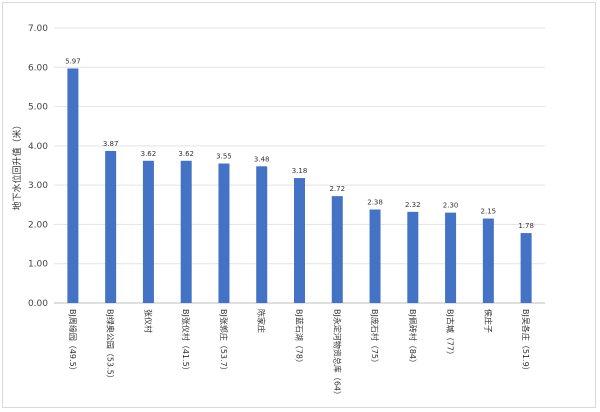  Describe the element at coordinates (17, 165) in the screenshot. I see `y-axis-title: 地下水位回升值（米）` at that location.